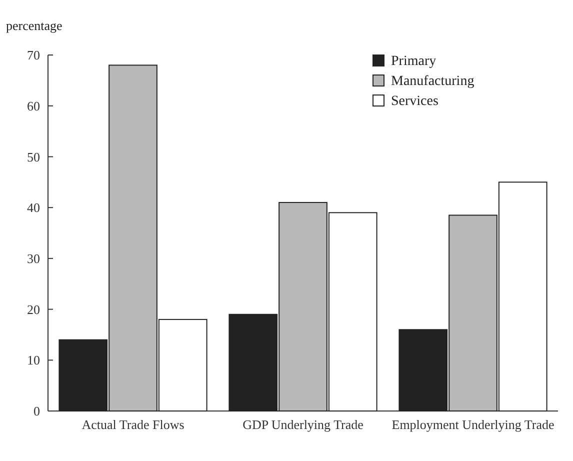 This screenshot has height=461, width=573. I want to click on legend-label: Manufacturing, so click(432, 81).